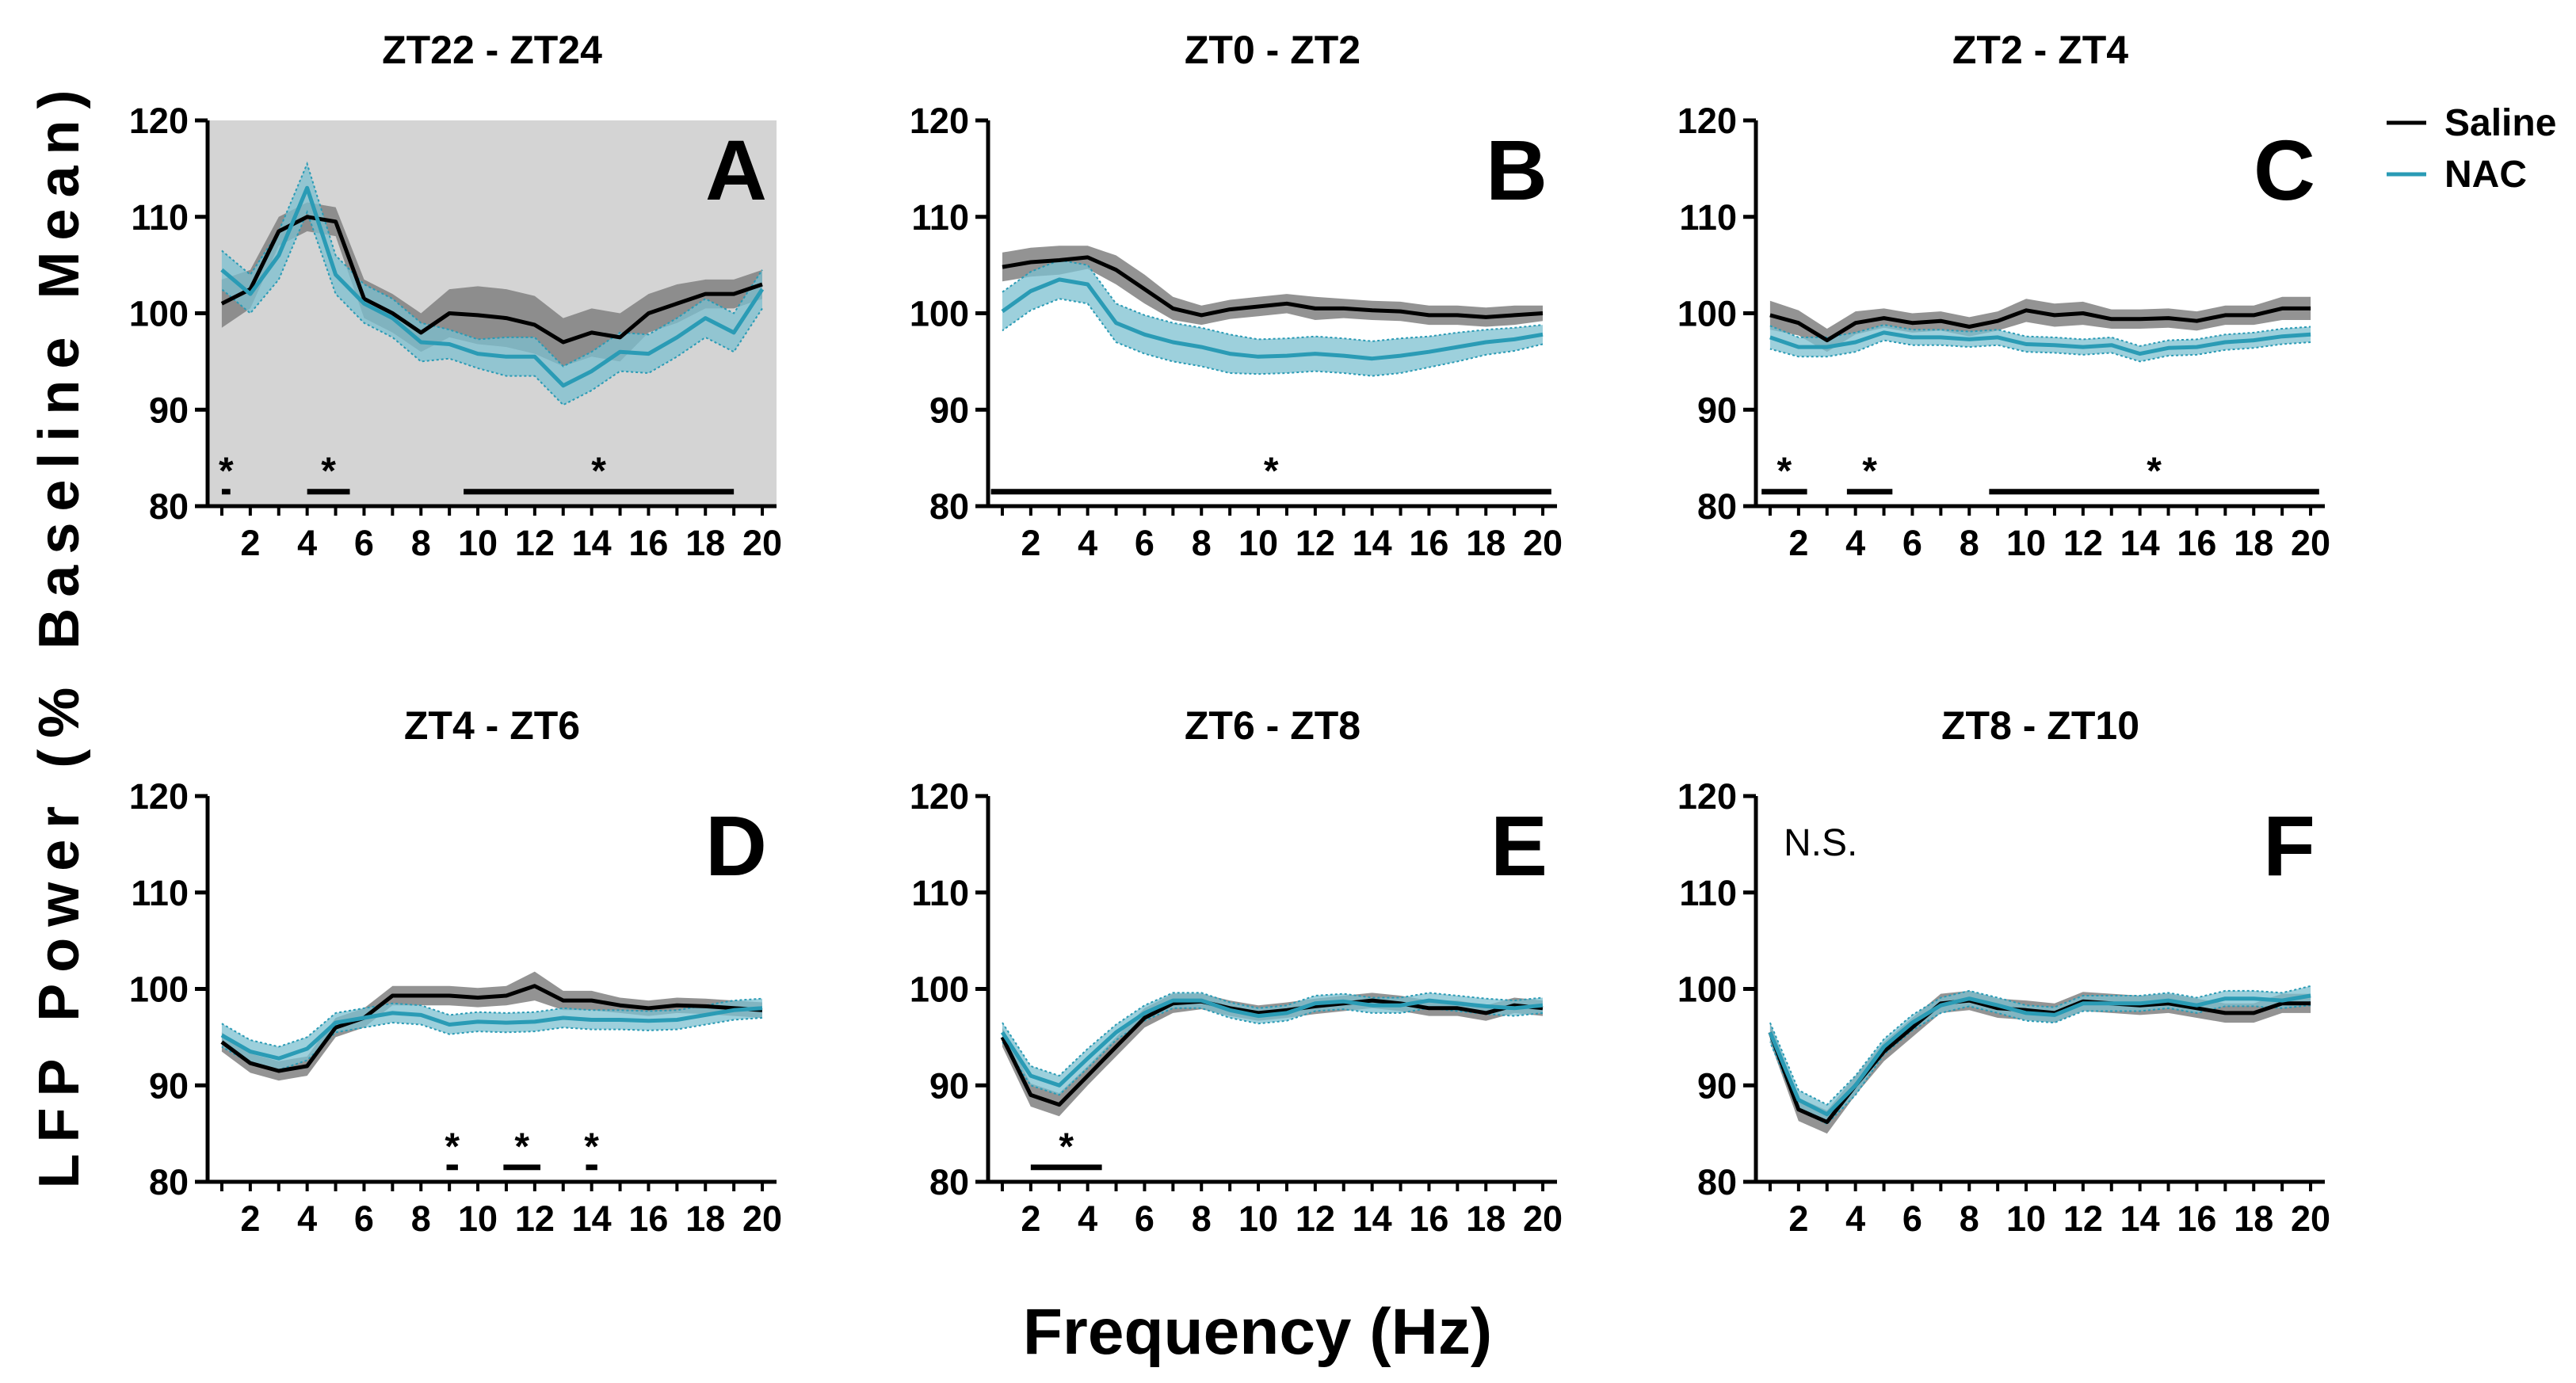  Describe the element at coordinates (59, 633) in the screenshot. I see `y-axis-label: LFP Power (% Baseline Mean)` at that location.